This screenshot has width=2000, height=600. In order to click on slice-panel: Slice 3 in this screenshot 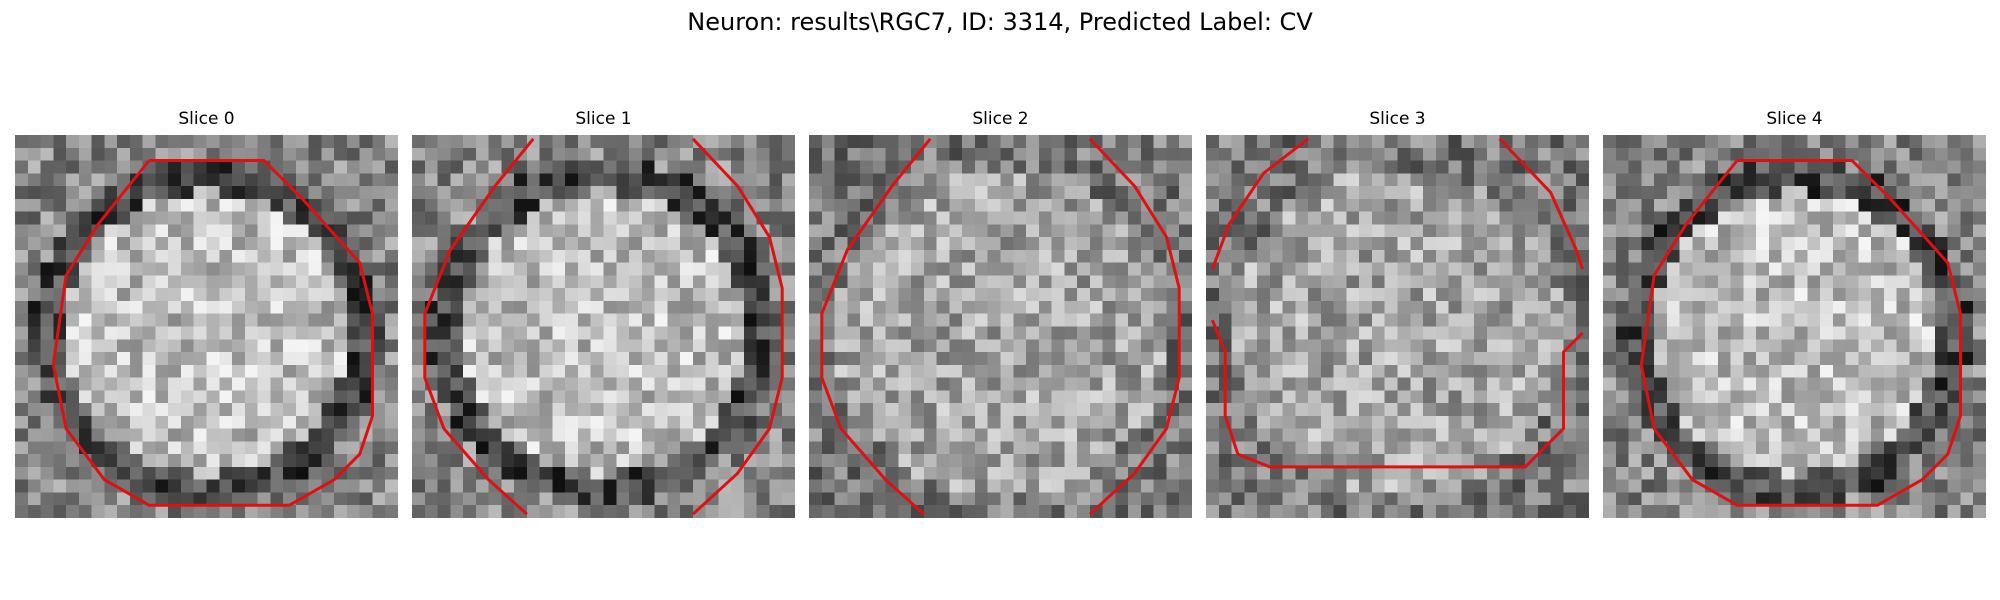, I will do `click(1397, 316)`.